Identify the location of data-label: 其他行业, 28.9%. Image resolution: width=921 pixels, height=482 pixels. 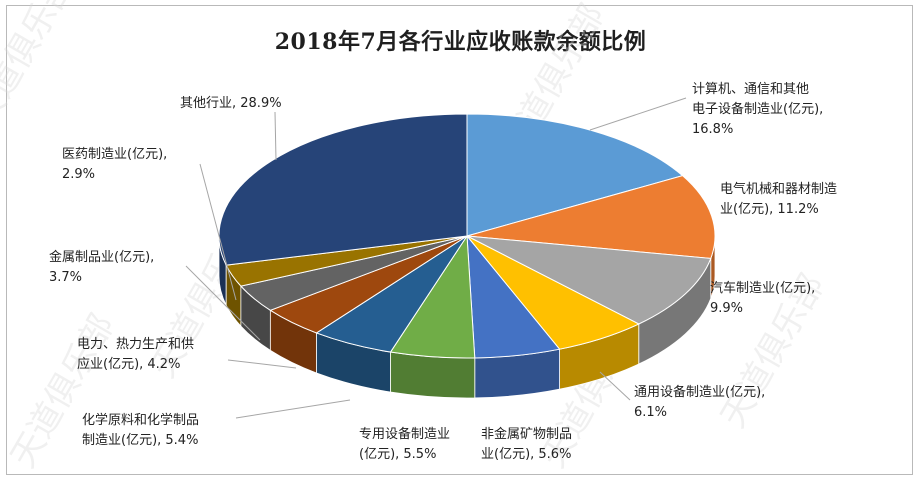
(231, 103).